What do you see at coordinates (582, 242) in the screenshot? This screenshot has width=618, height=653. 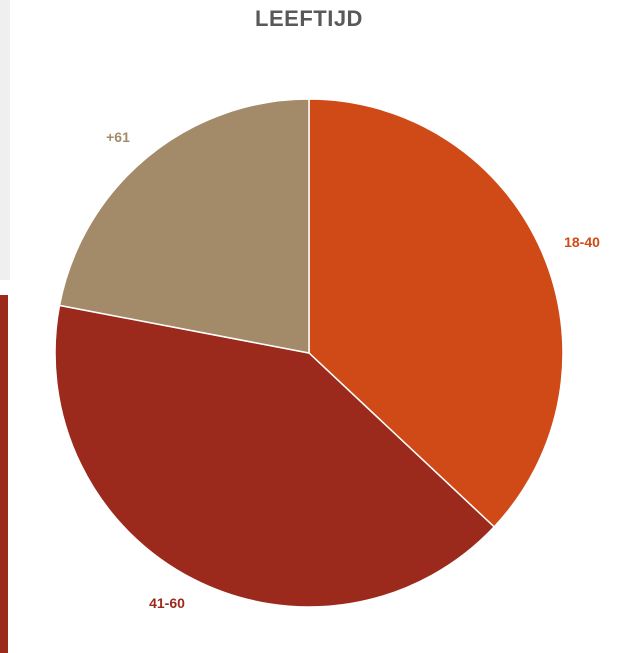 I see `slice-label-18-40: 18-40` at bounding box center [582, 242].